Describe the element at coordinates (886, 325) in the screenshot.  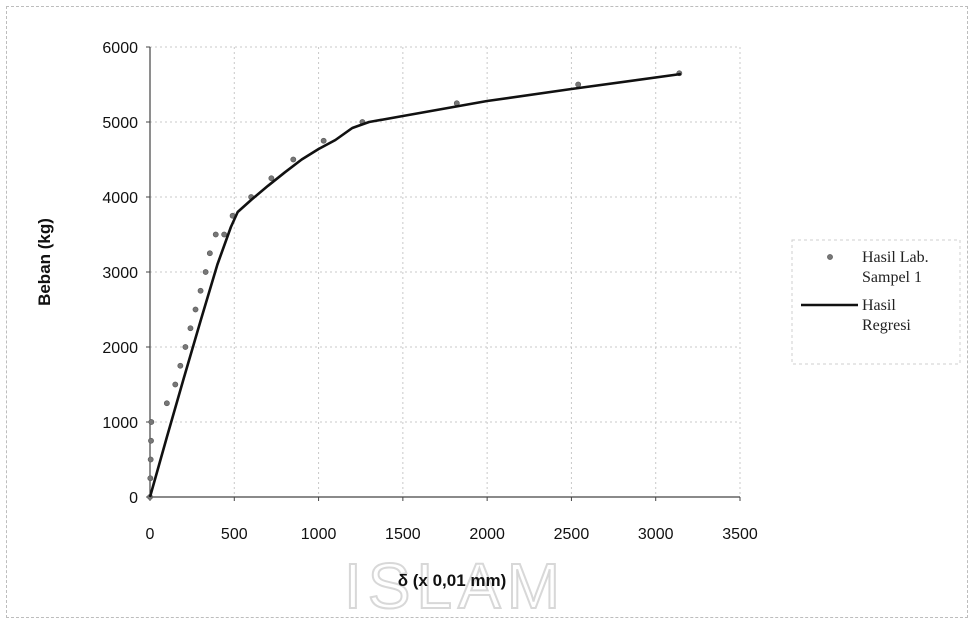
I see `legend-label: Regresi` at that location.